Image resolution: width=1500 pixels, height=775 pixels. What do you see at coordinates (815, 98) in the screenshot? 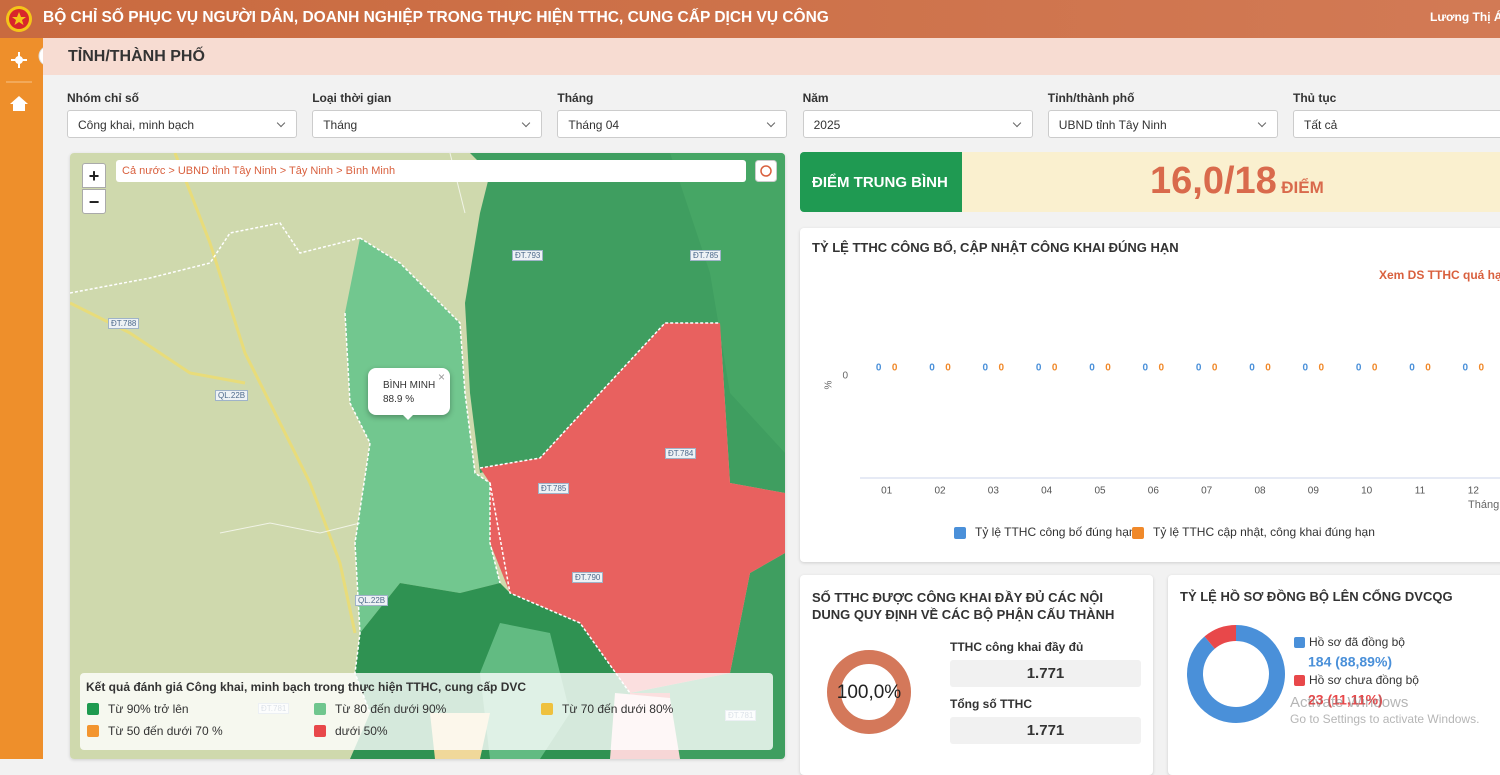
I see `filter-label: Năm` at bounding box center [815, 98].